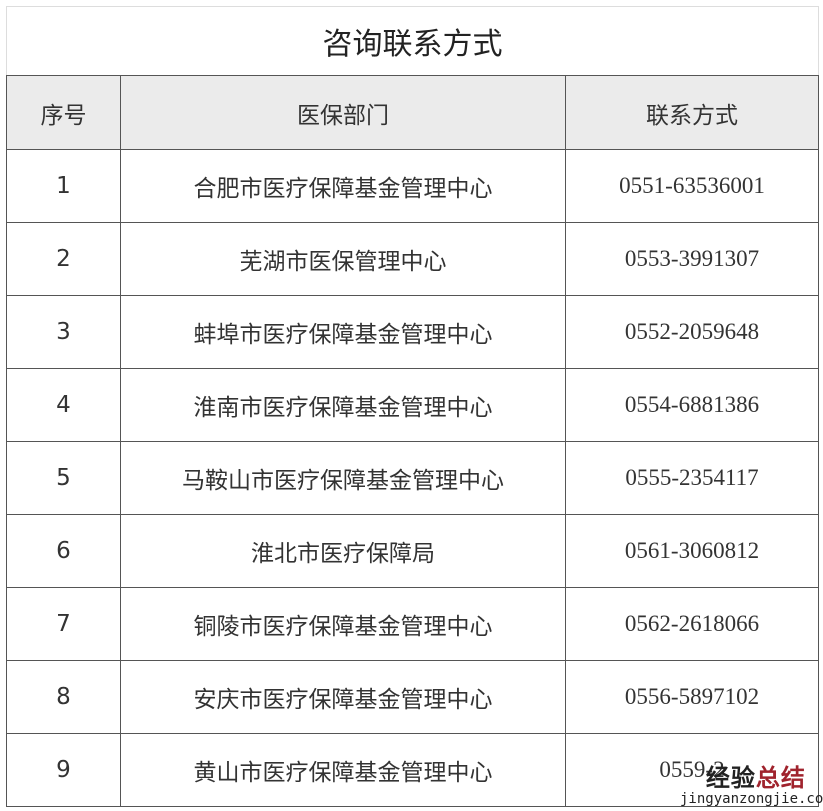  I want to click on phone-number: 0561-3060812, so click(692, 551).